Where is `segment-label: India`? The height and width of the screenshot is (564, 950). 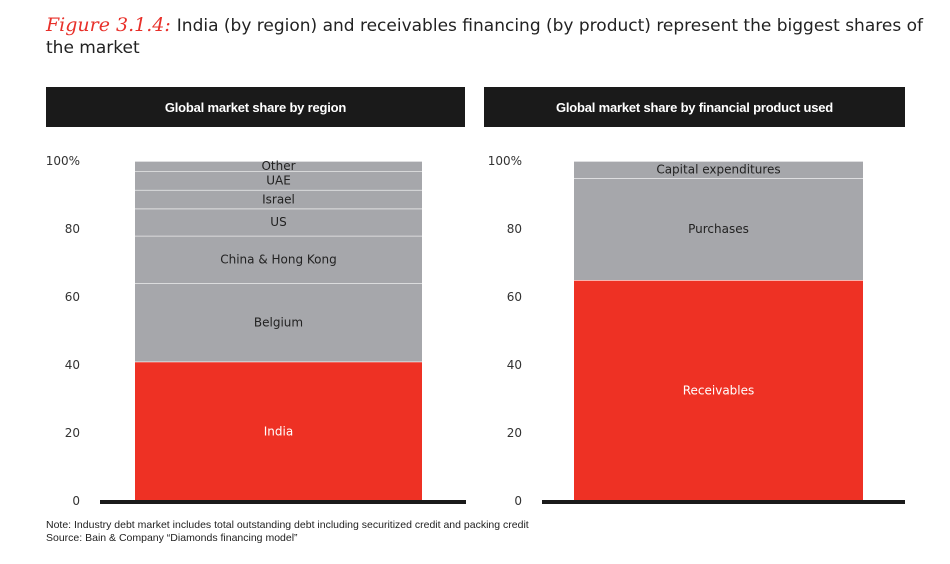
segment-label: India is located at coordinates (278, 431).